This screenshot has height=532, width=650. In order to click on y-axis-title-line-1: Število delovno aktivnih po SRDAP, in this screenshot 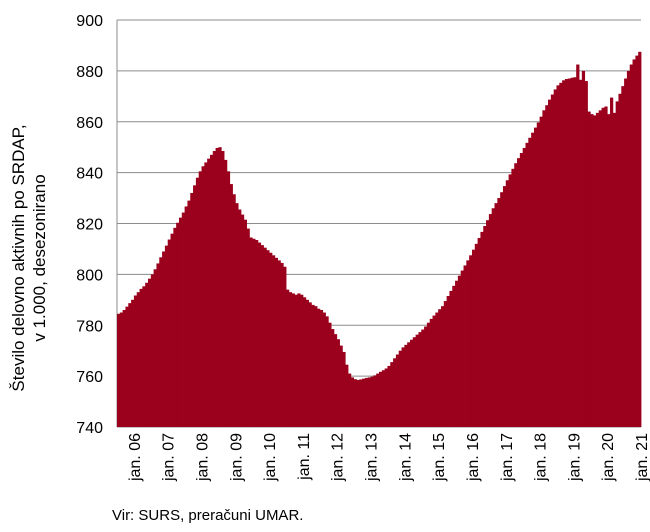, I will do `click(18, 257)`.